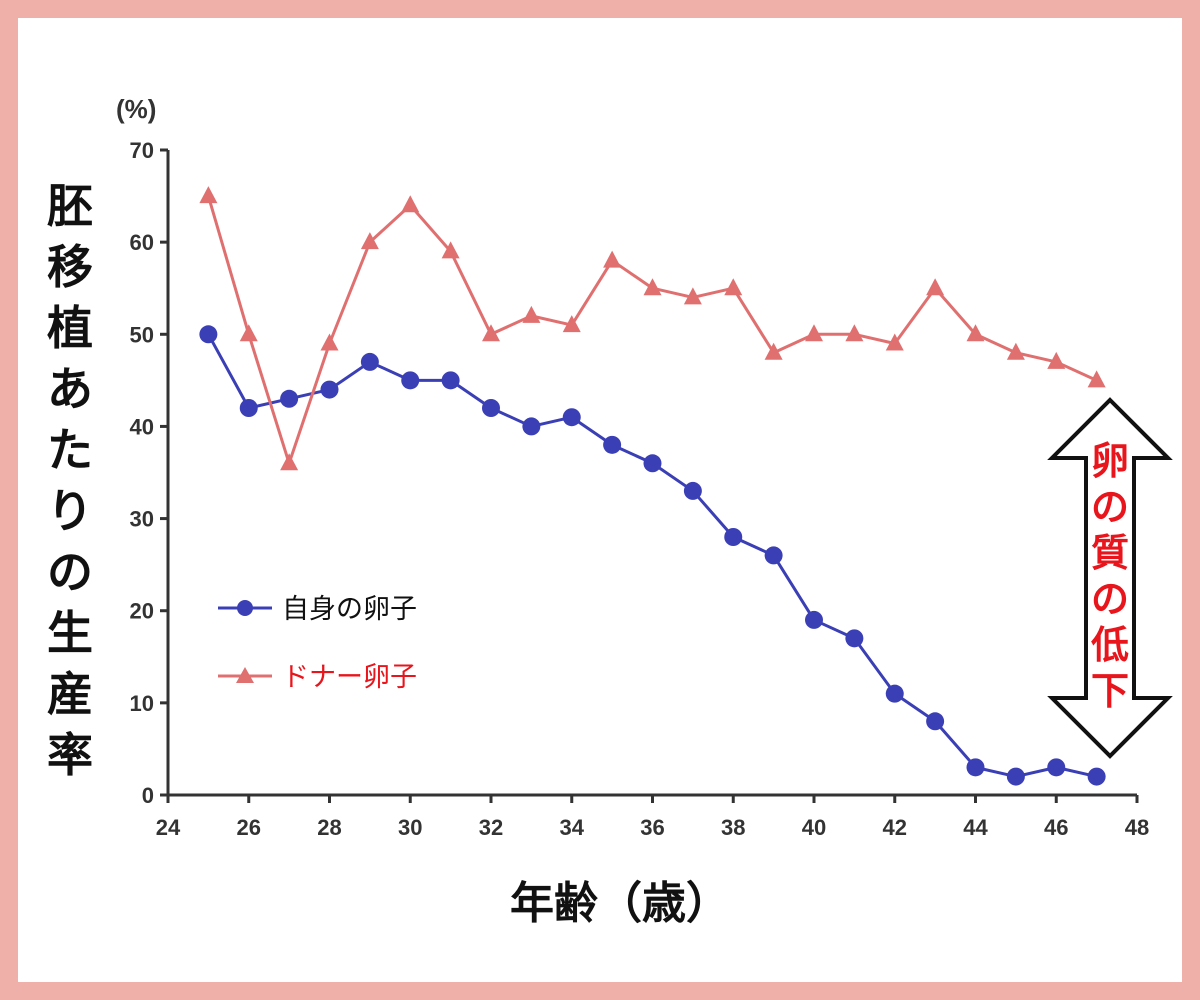  Describe the element at coordinates (70, 206) in the screenshot. I see `y-axis-label-char: 胚` at that location.